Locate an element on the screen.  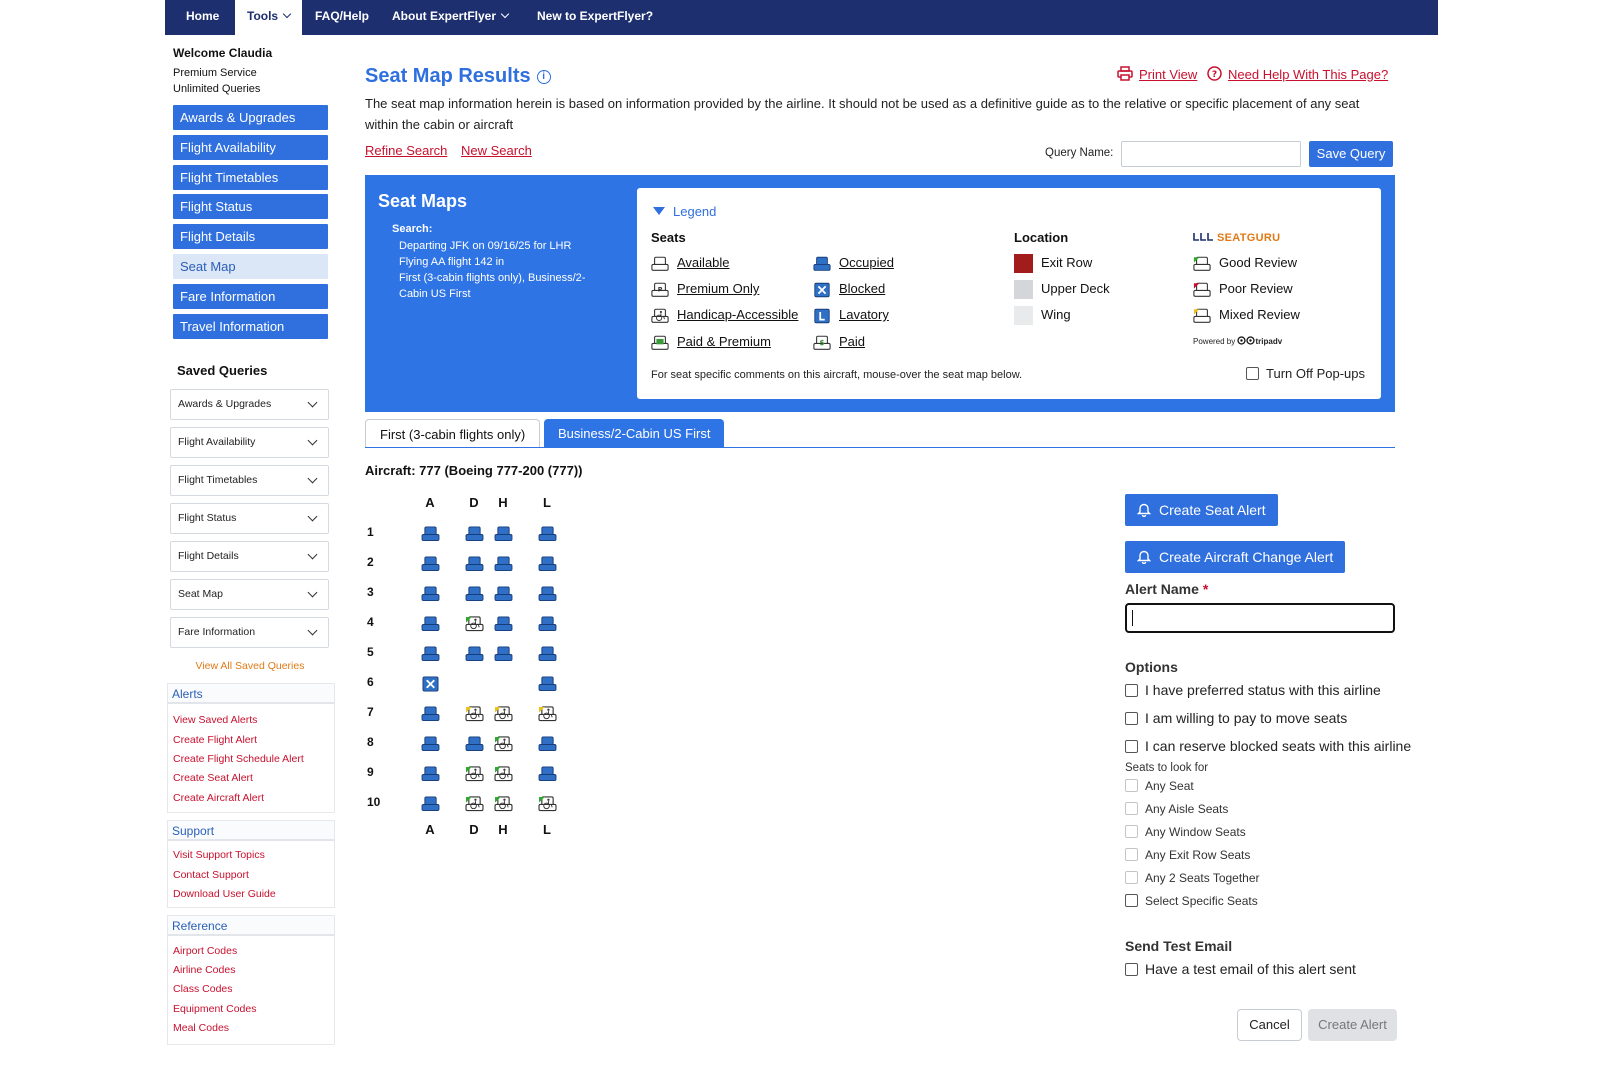
seat-5d-occupied is located at coordinates (474, 654).